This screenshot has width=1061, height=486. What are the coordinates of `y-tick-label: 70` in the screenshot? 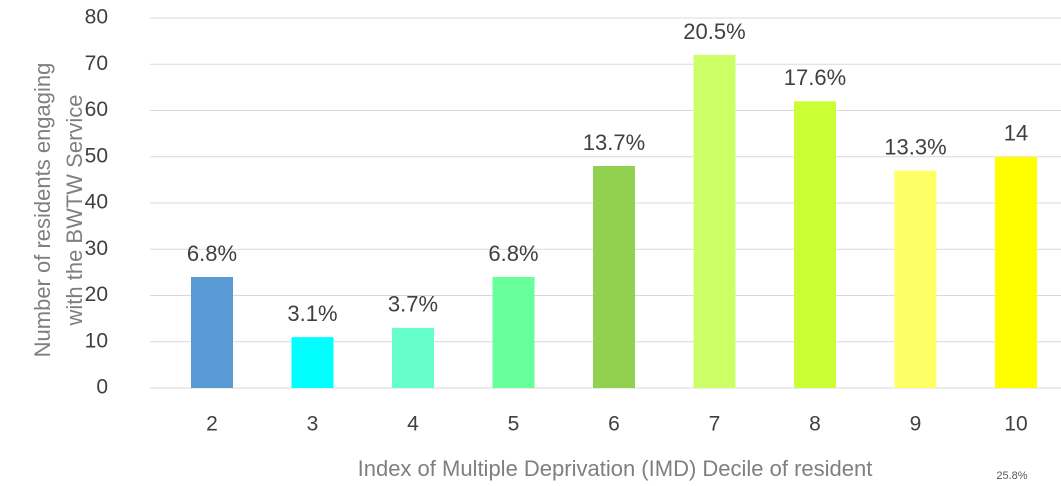 It's located at (96, 63).